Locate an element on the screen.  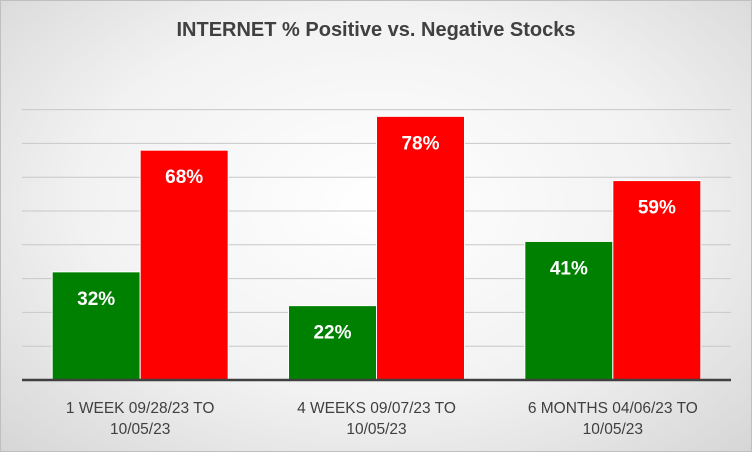
chart-title: INTERNET % Positive vs. Negative Stocks is located at coordinates (376, 30).